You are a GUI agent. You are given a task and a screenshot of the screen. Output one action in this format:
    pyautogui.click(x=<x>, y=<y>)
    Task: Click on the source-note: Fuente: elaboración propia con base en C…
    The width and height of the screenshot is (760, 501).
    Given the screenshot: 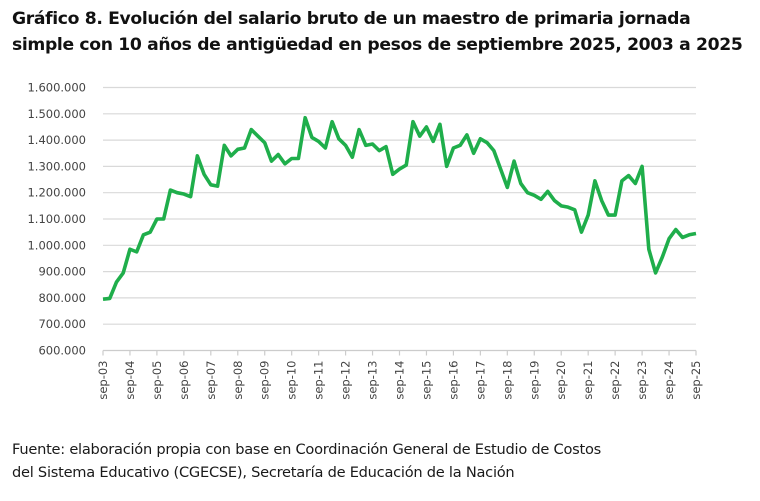 What is the action you would take?
    pyautogui.click(x=382, y=461)
    